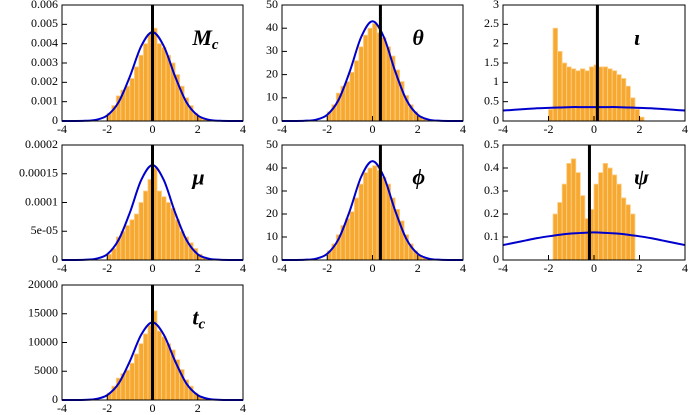 The width and height of the screenshot is (692, 415). What do you see at coordinates (491, 62) in the screenshot?
I see `y-tick-label: 1.5` at bounding box center [491, 62].